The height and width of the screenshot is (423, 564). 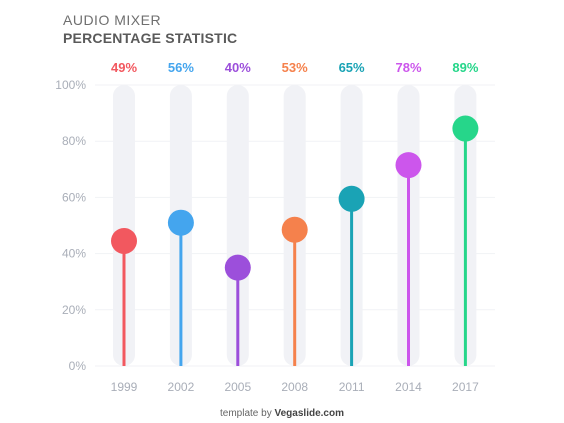 I want to click on x-tick-label: 2014, so click(x=408, y=387).